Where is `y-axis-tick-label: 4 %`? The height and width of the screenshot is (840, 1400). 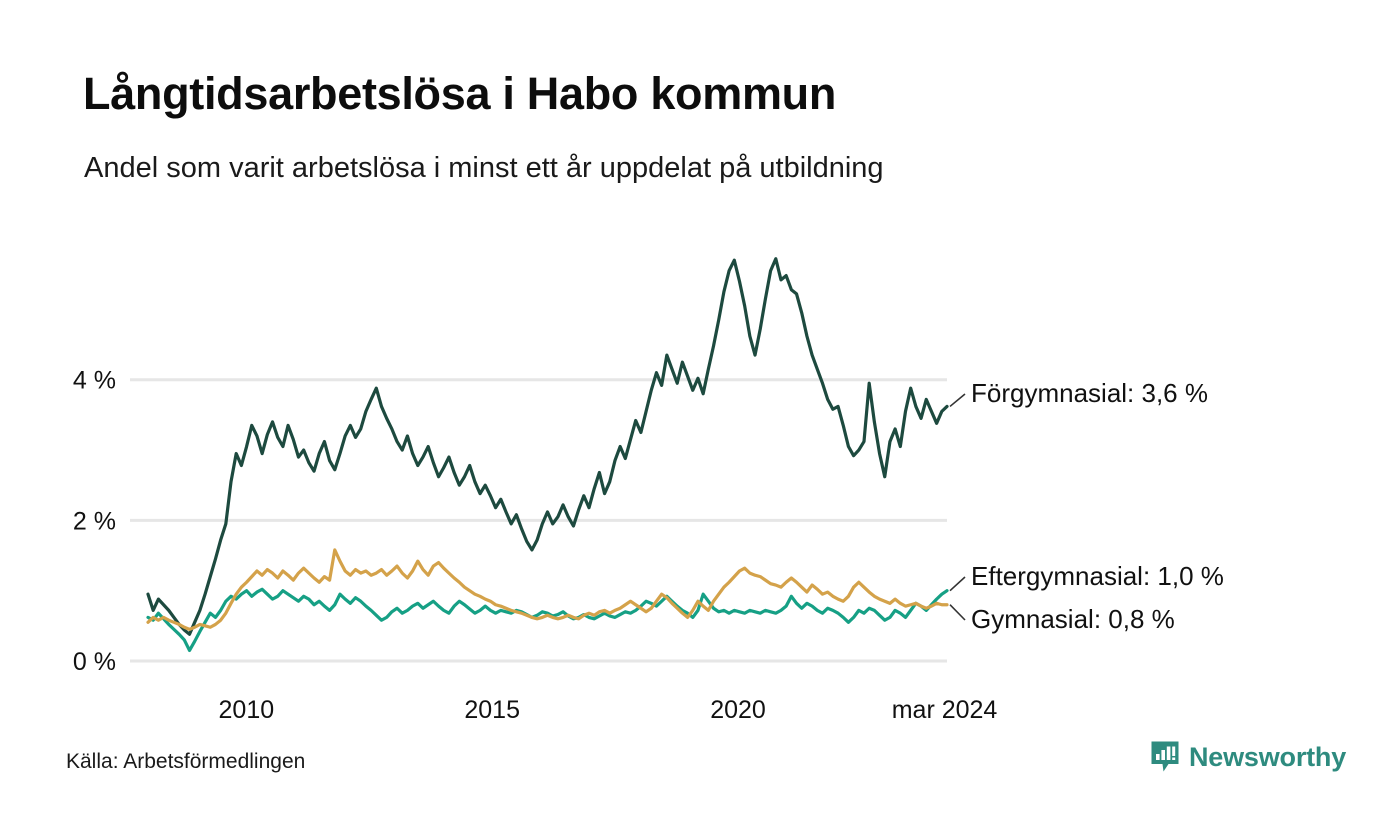 y-axis-tick-label: 4 % is located at coordinates (94, 381).